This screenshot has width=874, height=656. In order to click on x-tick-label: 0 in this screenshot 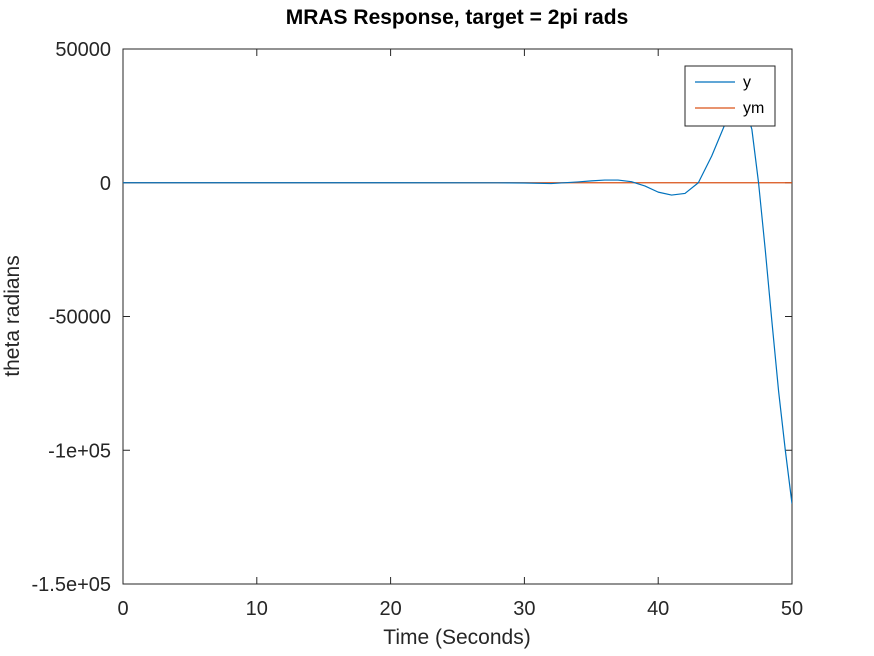, I will do `click(122, 609)`.